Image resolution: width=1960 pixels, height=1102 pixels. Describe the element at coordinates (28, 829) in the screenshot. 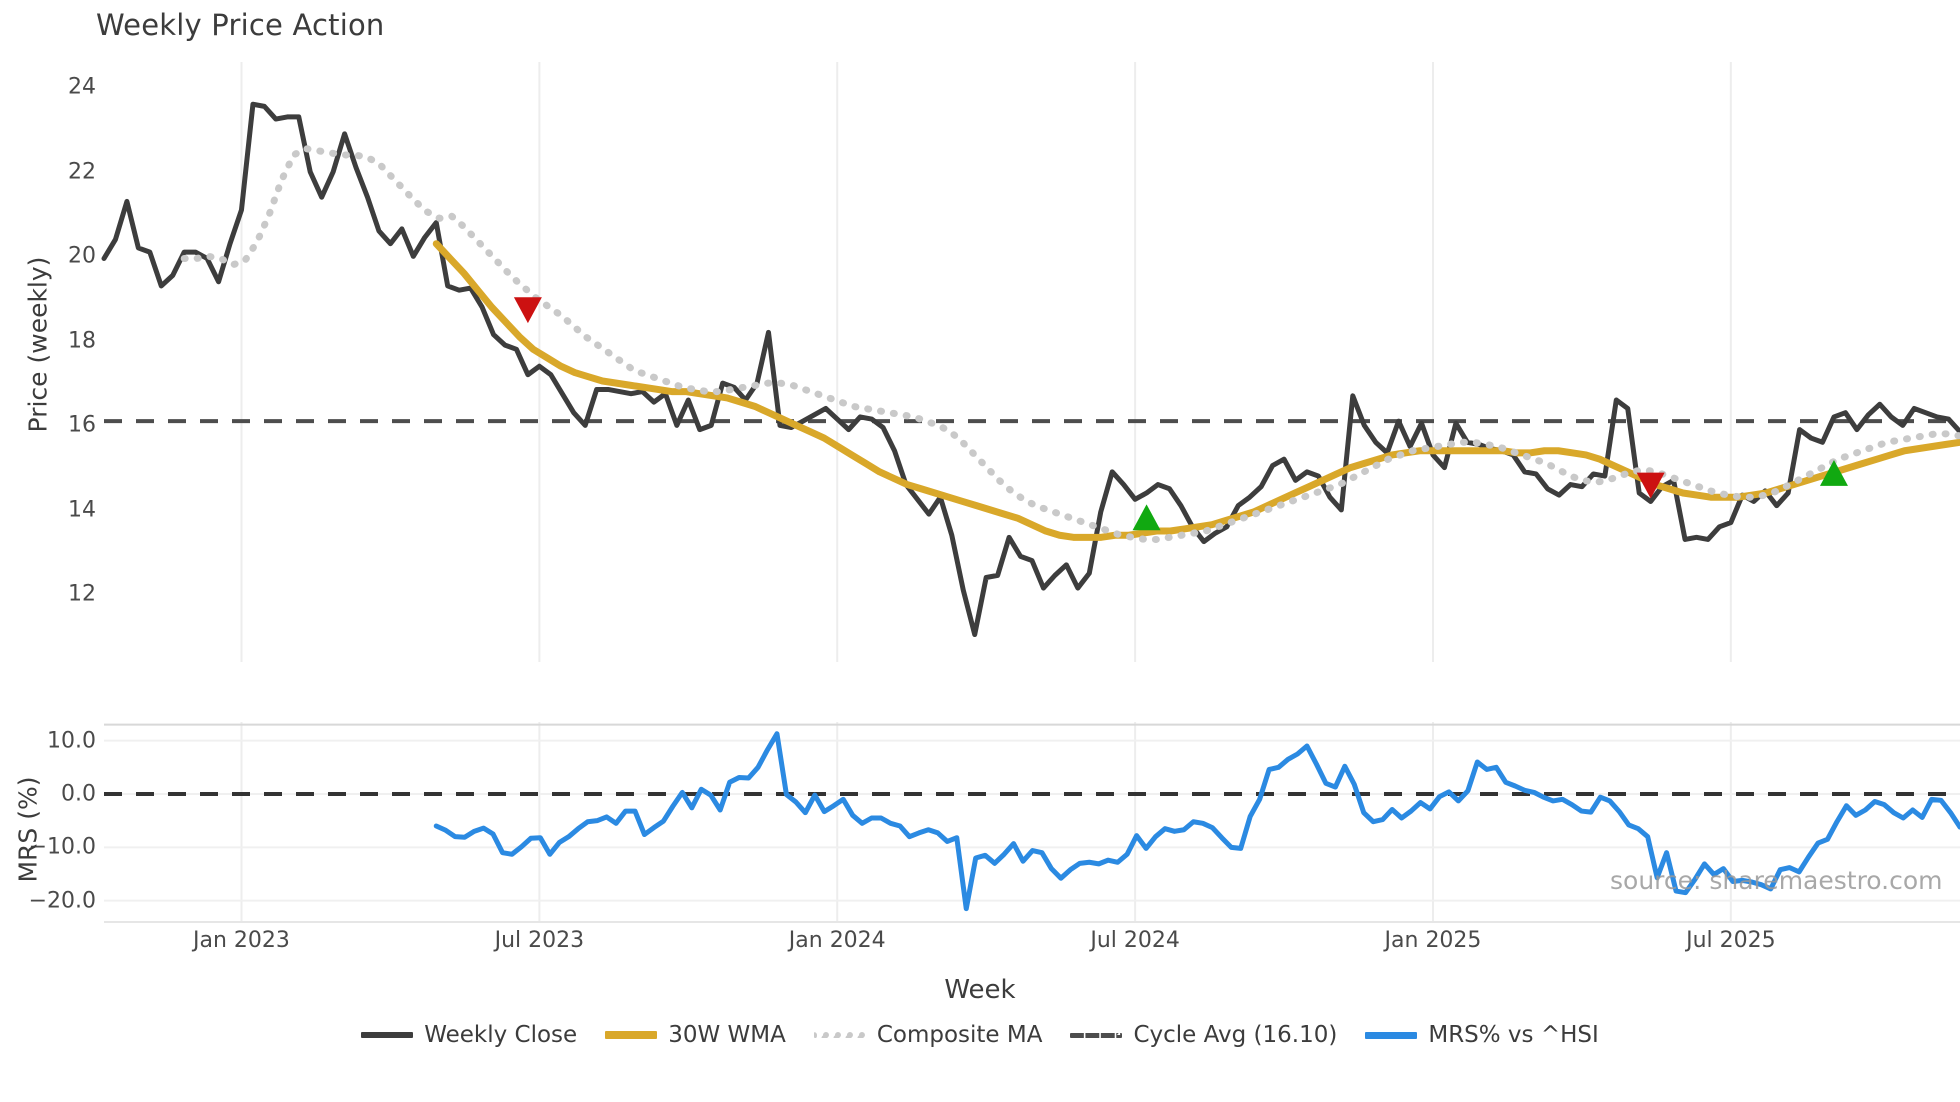

I see `mrs-y-axis-label: MRS (%)` at that location.